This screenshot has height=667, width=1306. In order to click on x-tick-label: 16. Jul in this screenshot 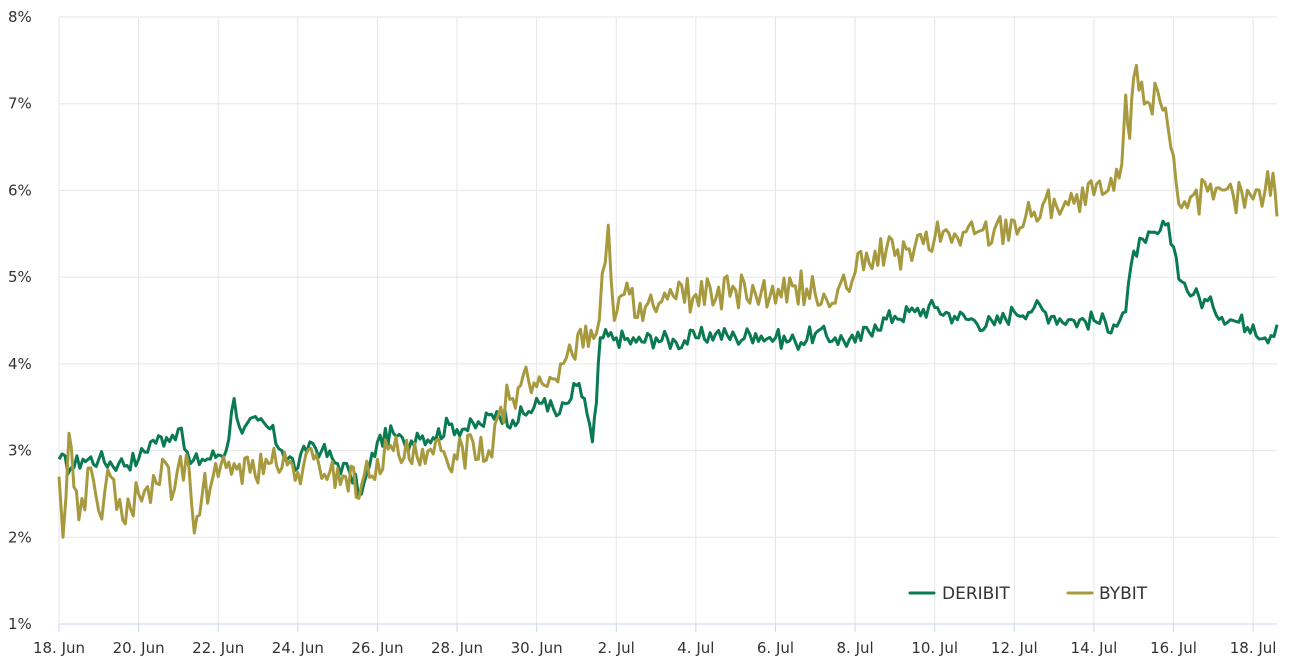, I will do `click(1173, 648)`.